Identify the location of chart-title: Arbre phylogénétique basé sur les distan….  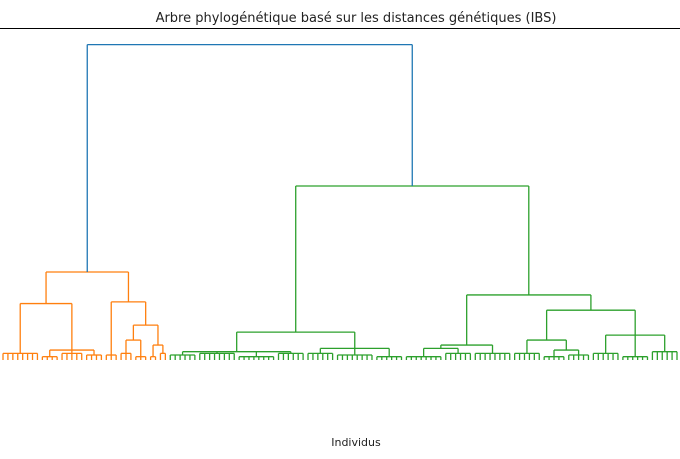
(356, 18).